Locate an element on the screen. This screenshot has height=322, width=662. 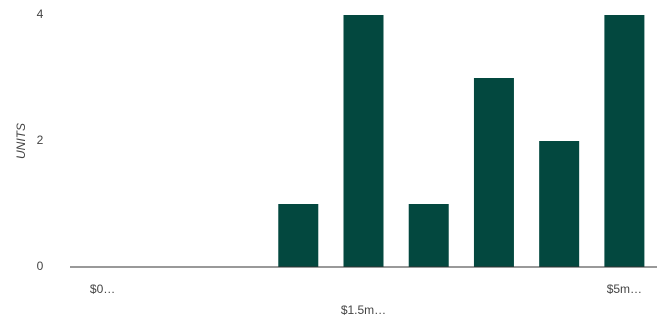
y-tick-label: 0 is located at coordinates (40, 266).